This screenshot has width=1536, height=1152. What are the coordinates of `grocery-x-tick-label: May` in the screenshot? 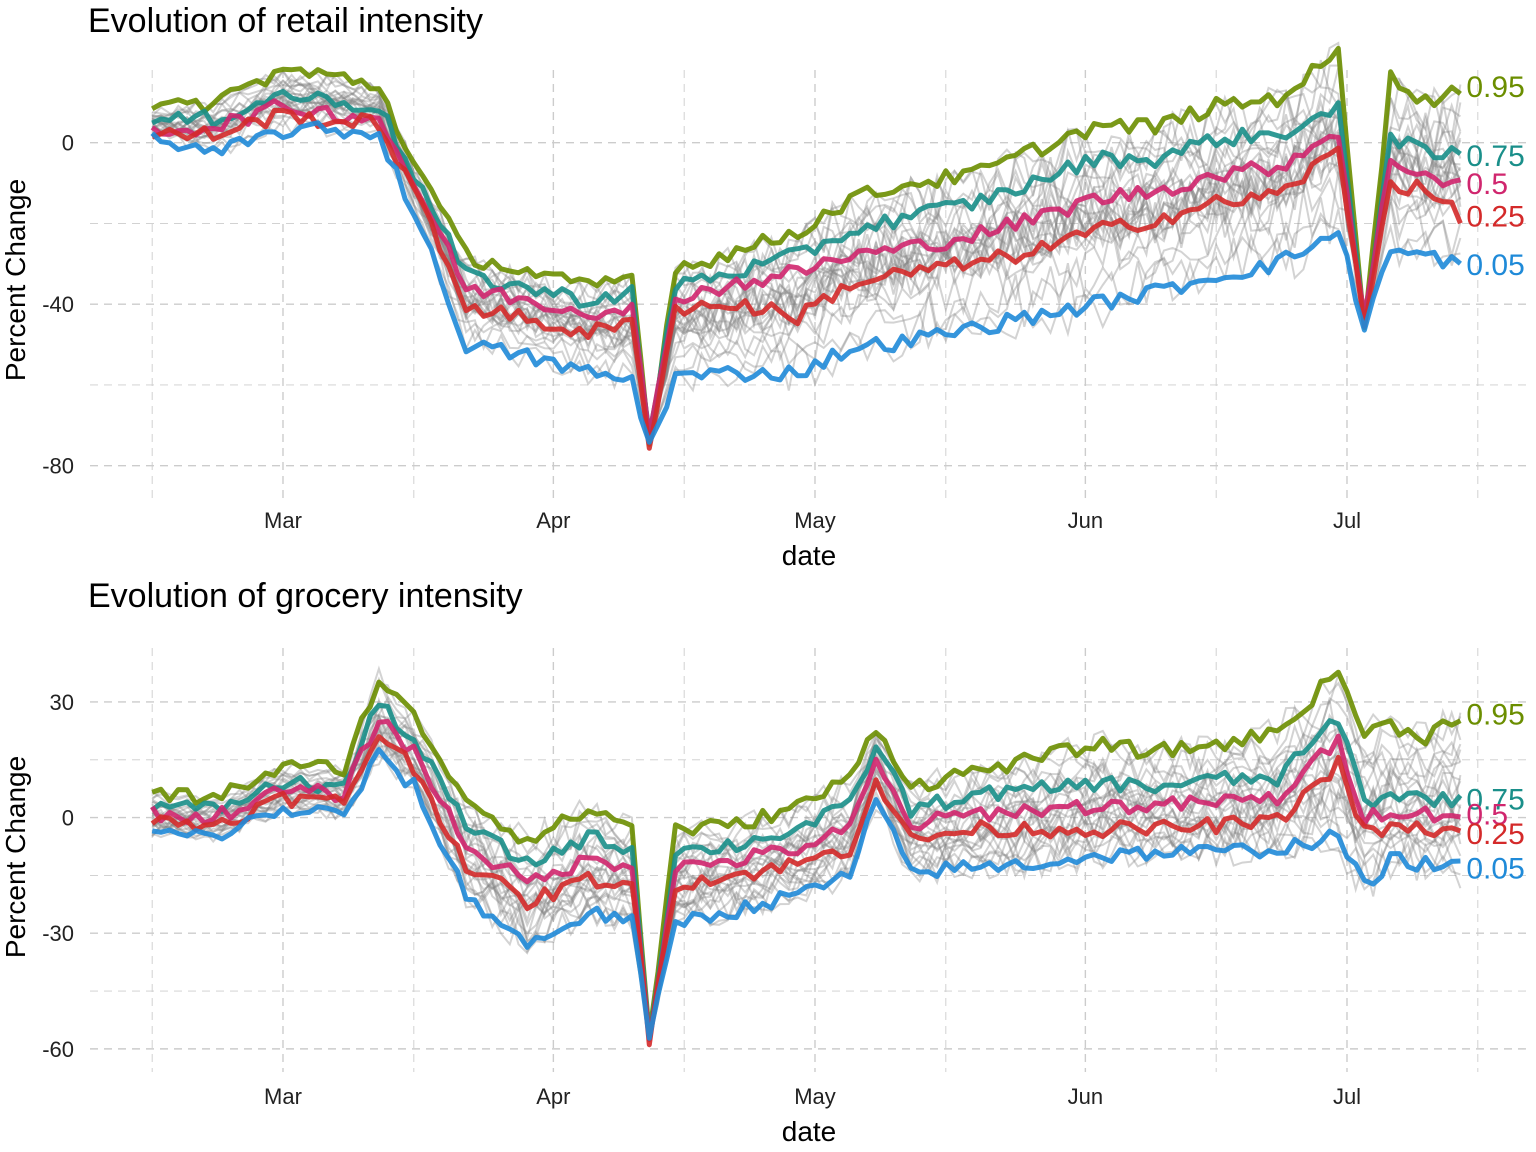 It's located at (815, 1096).